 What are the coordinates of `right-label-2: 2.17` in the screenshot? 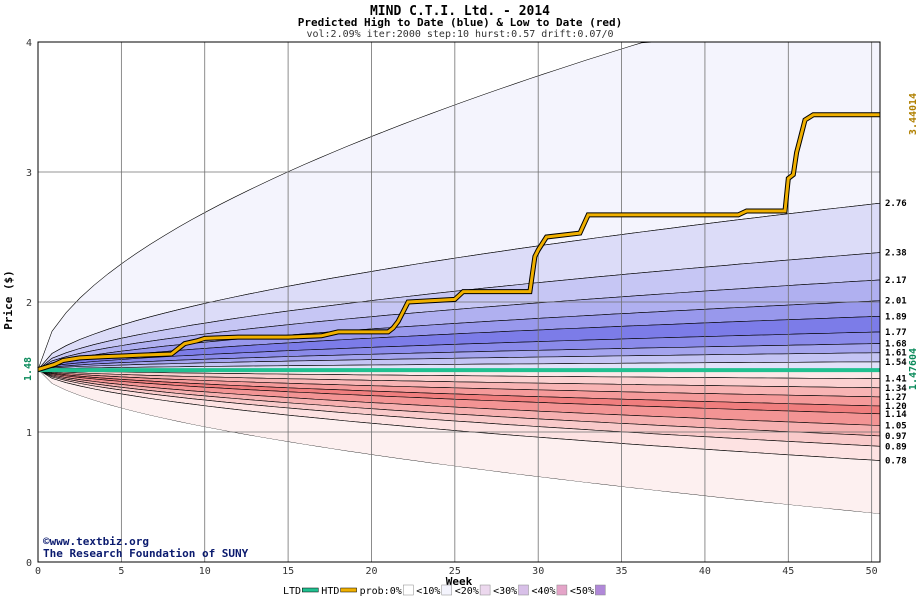 It's located at (896, 281).